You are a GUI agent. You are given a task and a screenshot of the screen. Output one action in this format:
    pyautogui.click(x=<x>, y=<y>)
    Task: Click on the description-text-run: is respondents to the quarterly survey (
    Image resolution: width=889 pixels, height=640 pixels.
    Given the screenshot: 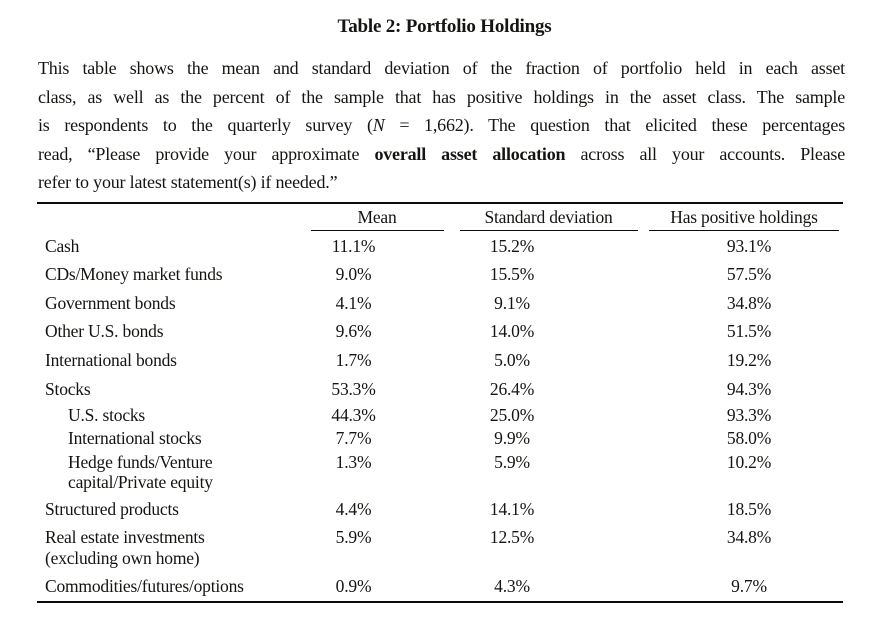 What is the action you would take?
    pyautogui.click(x=205, y=125)
    